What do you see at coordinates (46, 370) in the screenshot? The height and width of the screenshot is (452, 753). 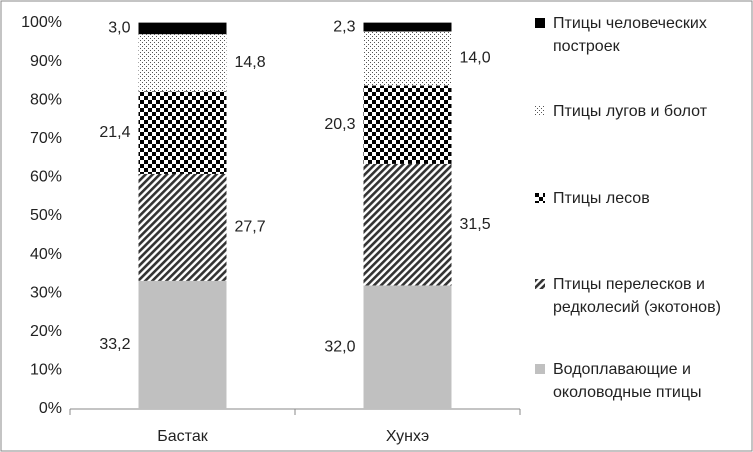 I see `y-tick-label: 10%` at bounding box center [46, 370].